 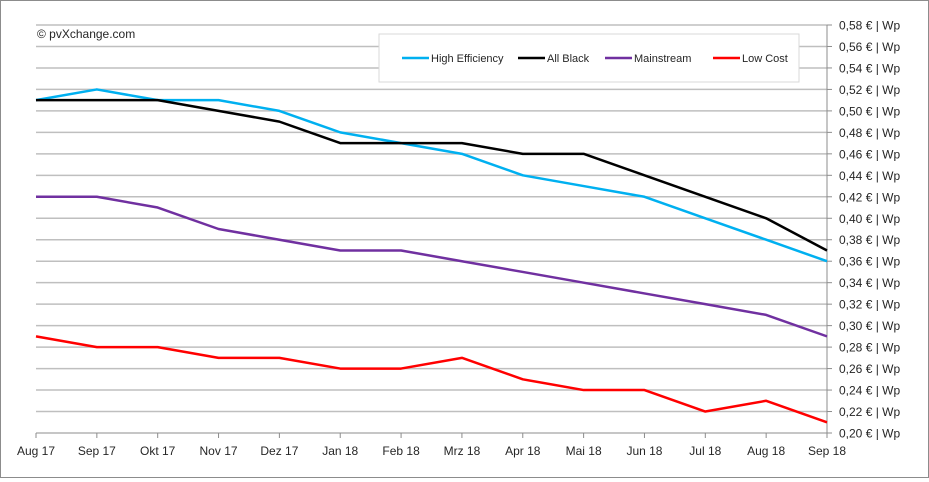 What do you see at coordinates (869, 176) in the screenshot?
I see `y-tick-label: 0,44 € | Wp` at bounding box center [869, 176].